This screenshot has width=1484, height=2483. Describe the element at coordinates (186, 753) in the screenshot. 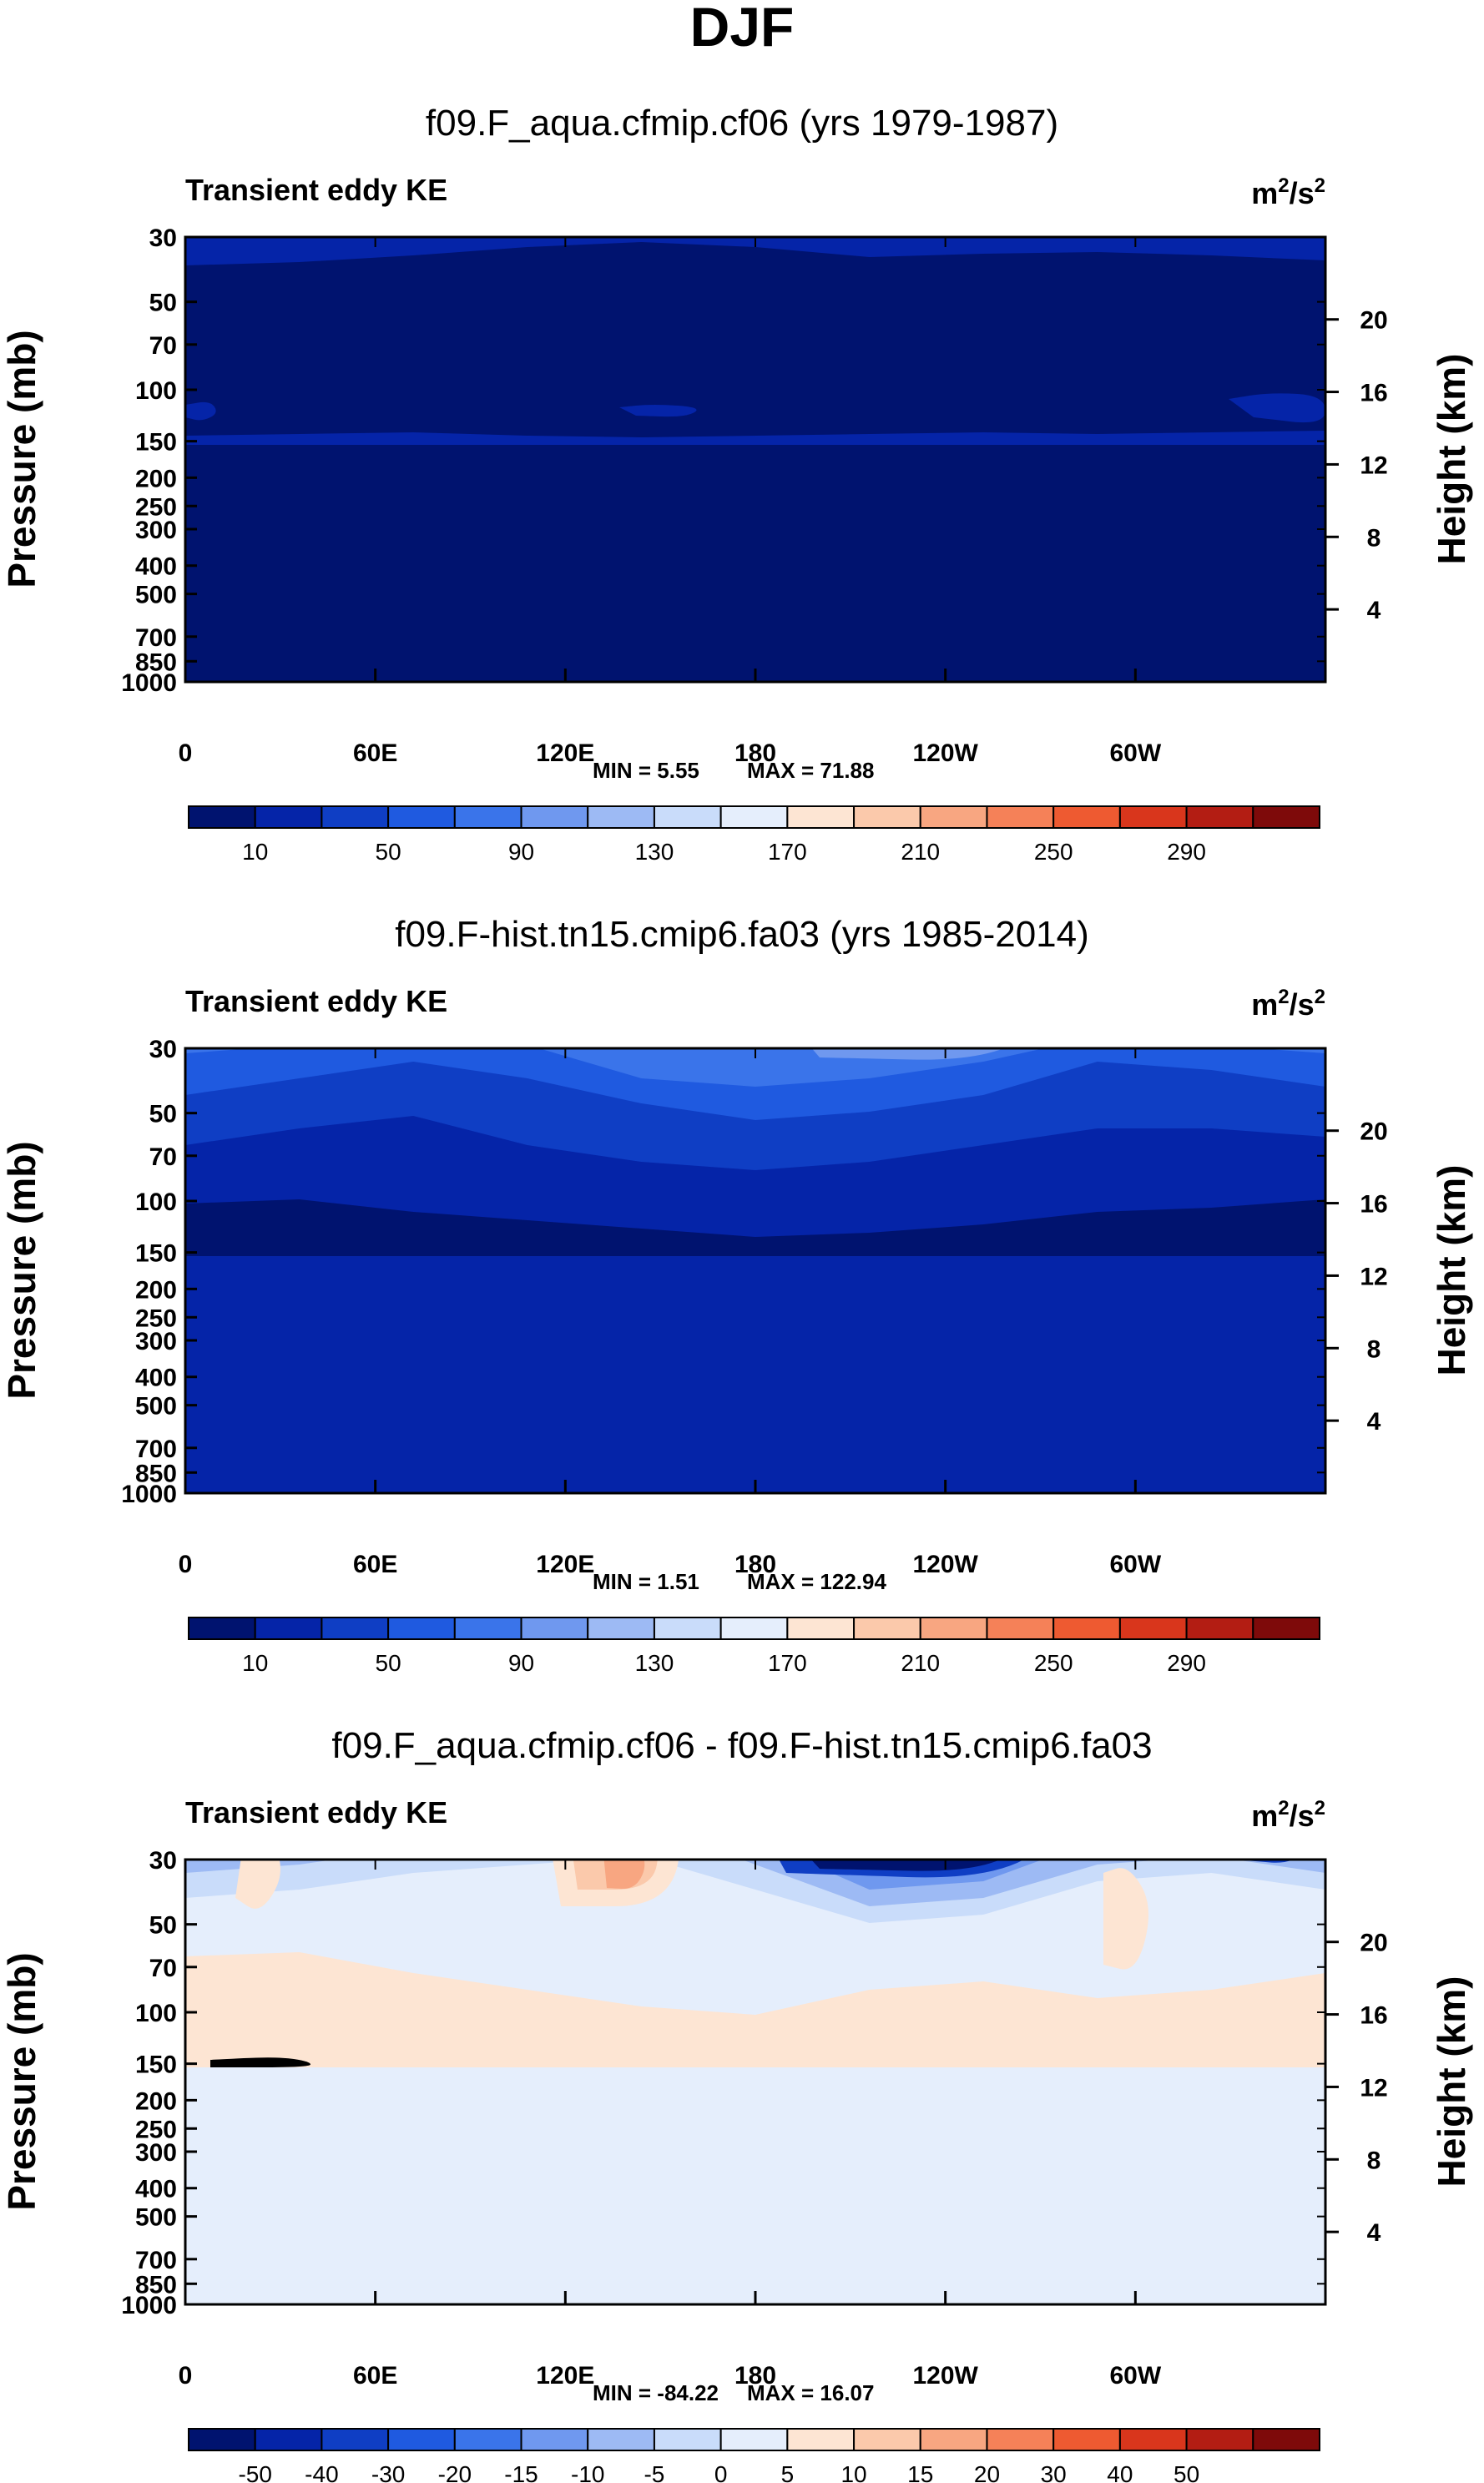

I see `x-tick-label: 0` at that location.